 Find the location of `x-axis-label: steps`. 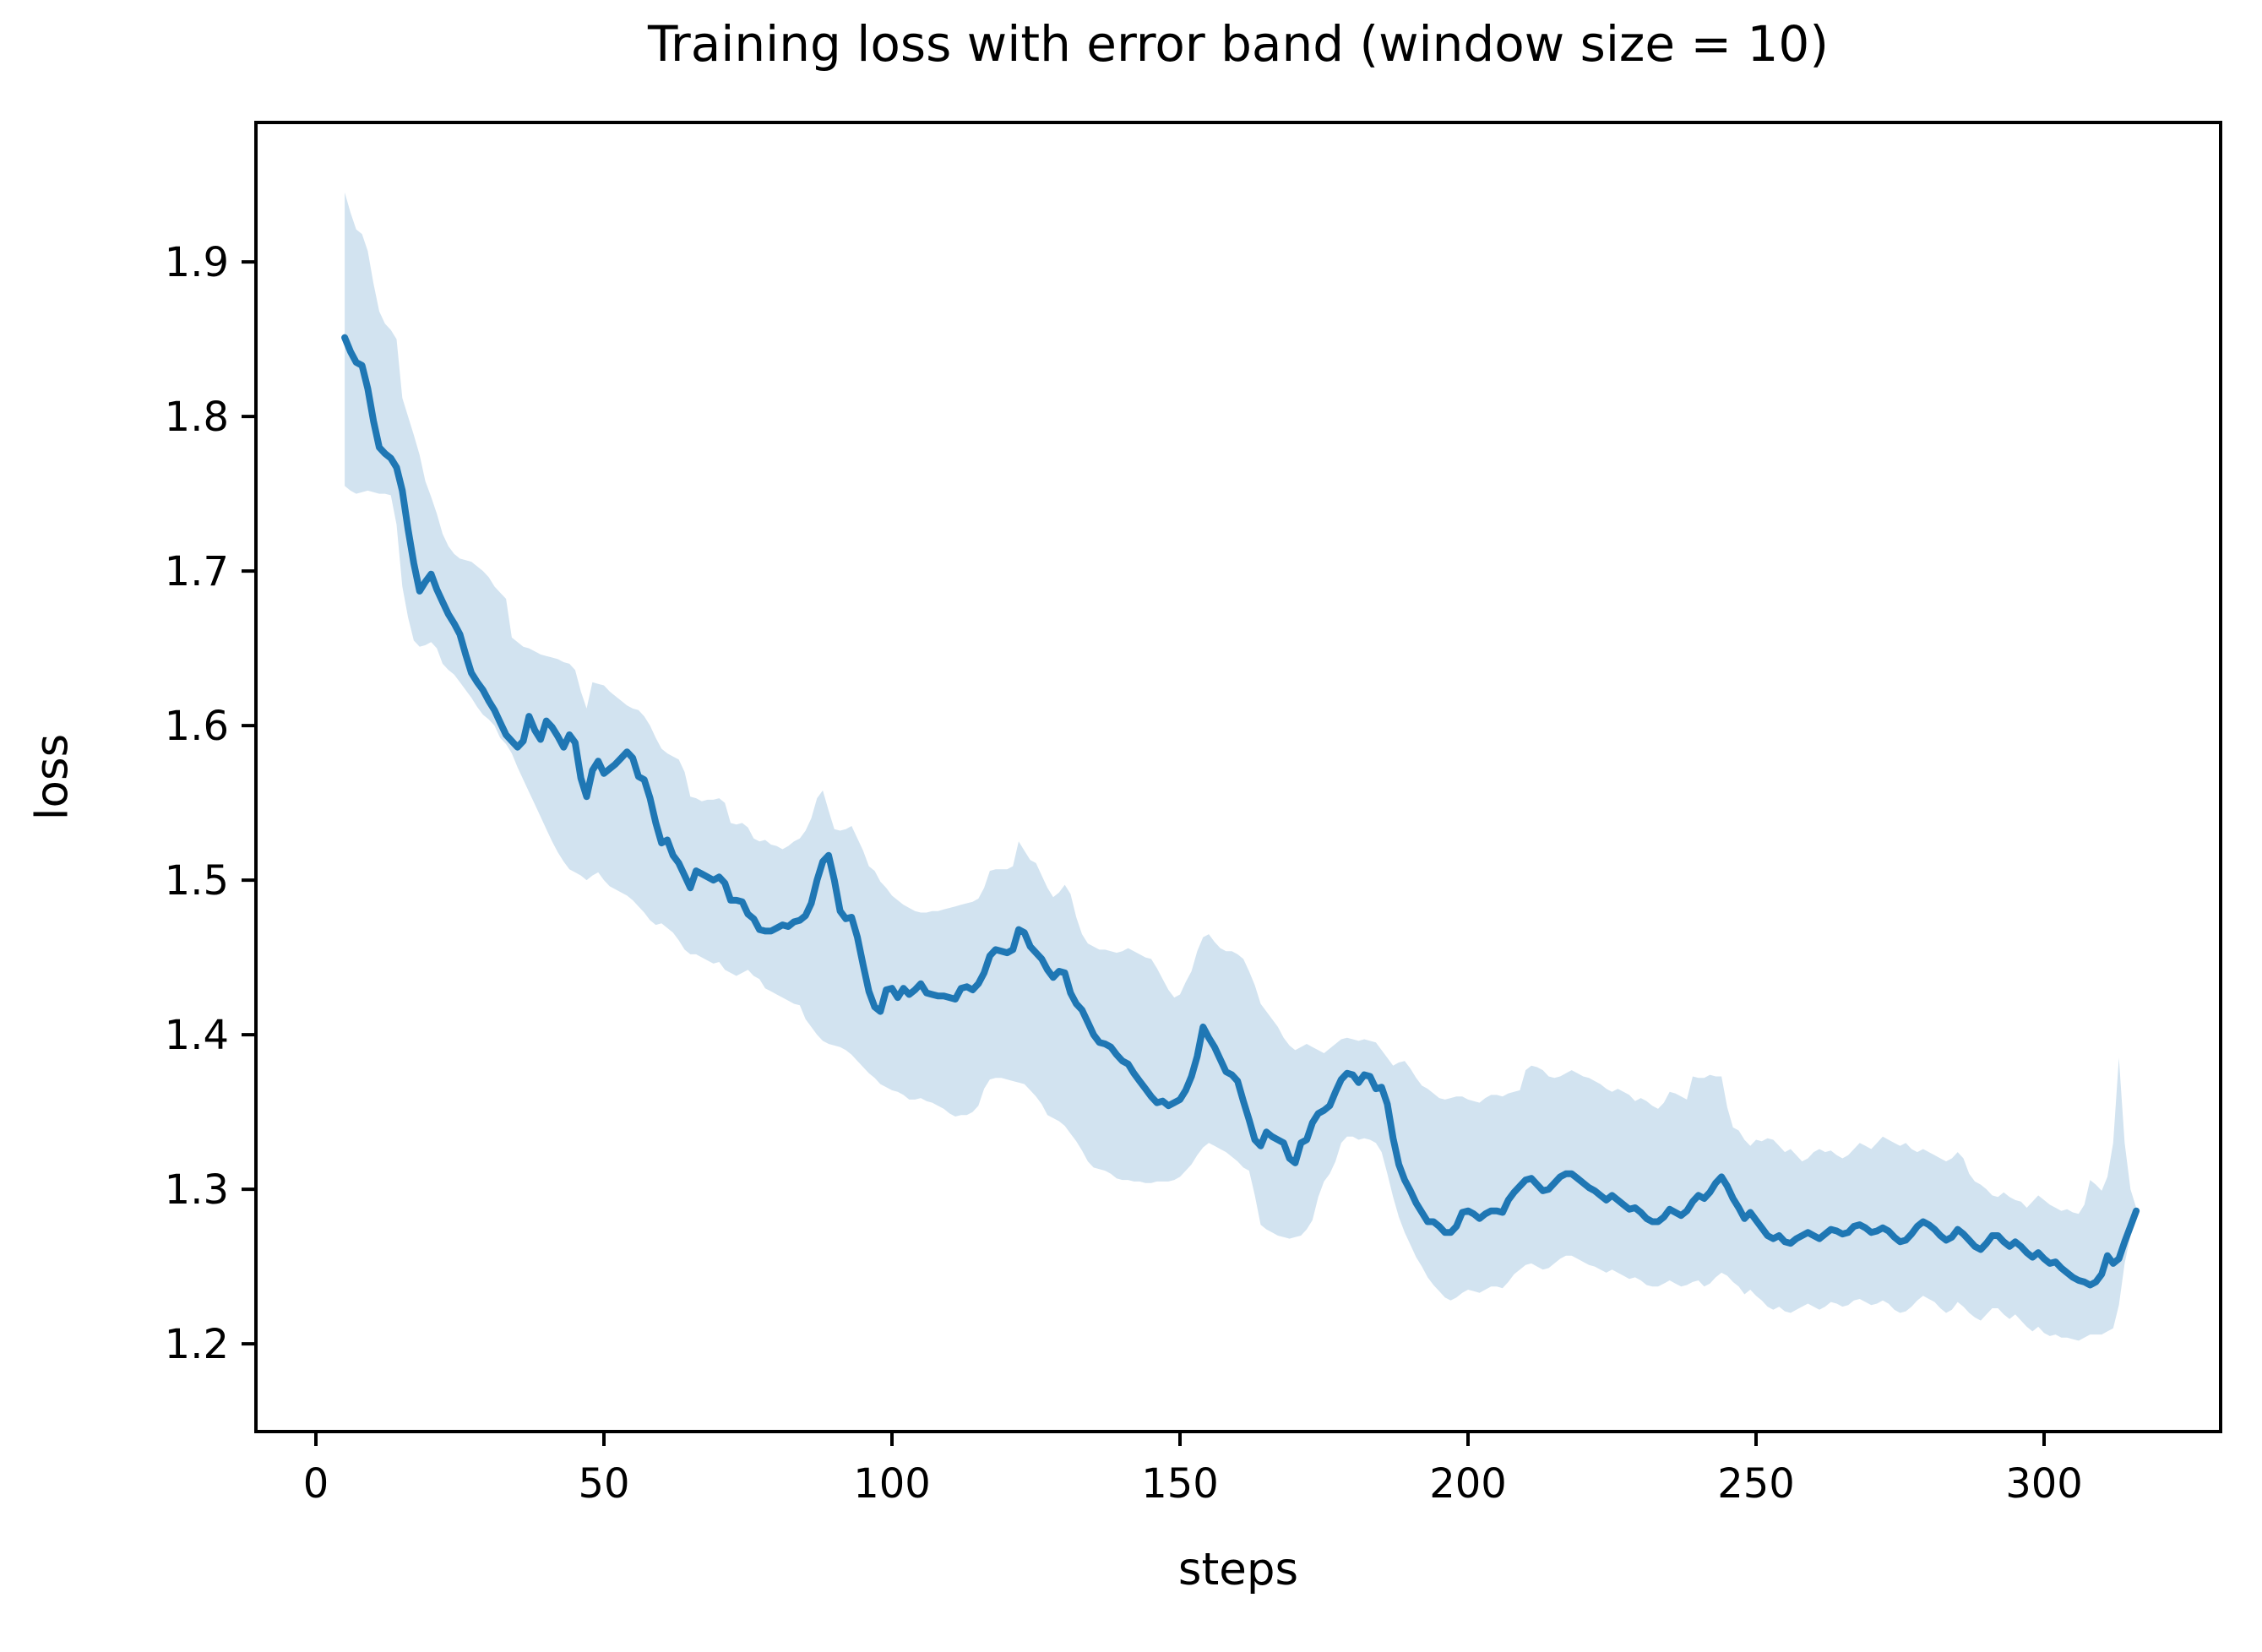

x-axis-label: steps is located at coordinates (1238, 1569).